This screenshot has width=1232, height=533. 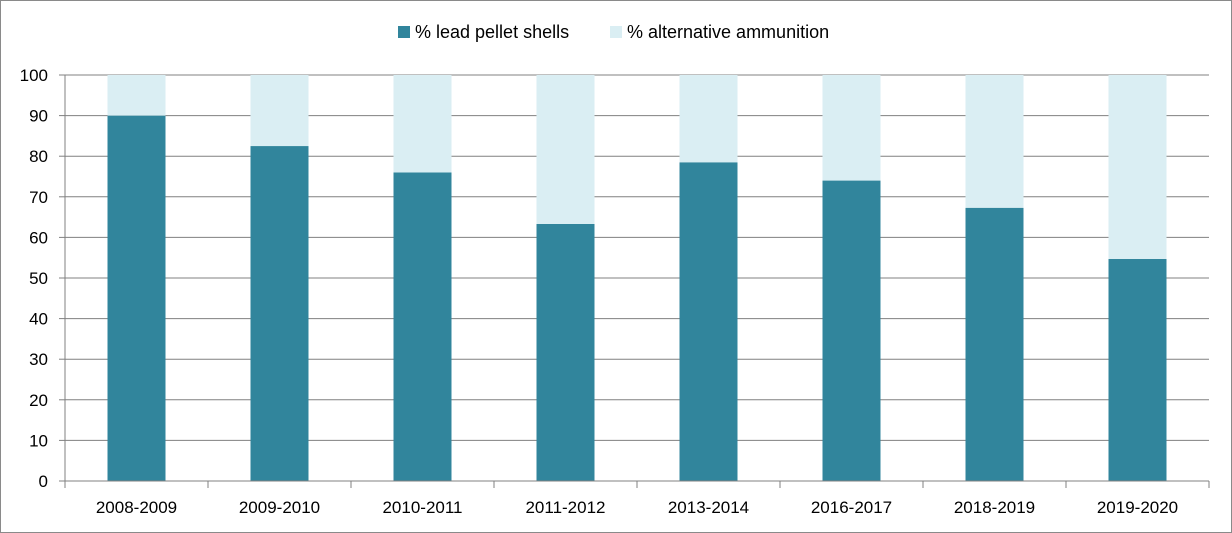 I want to click on legend-swatch-alternative, so click(x=616, y=32).